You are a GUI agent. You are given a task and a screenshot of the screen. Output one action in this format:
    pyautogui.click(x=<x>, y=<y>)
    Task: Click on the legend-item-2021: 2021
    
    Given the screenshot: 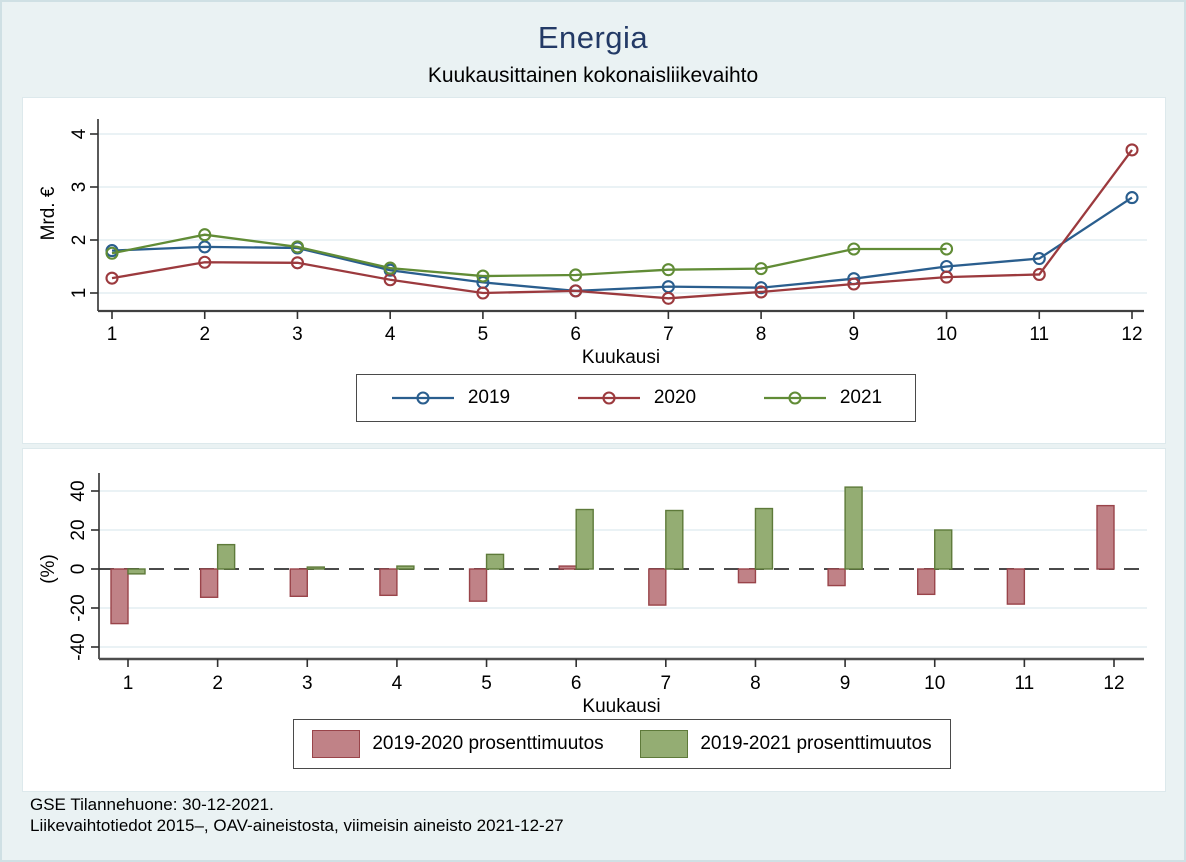 What is the action you would take?
    pyautogui.click(x=822, y=398)
    